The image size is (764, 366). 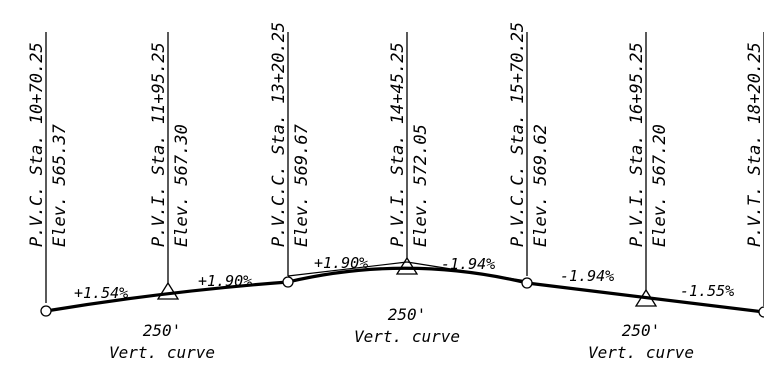 What do you see at coordinates (159, 144) in the screenshot?
I see `station-label-2: P.V.I. Sta. 11+95.25` at bounding box center [159, 144].